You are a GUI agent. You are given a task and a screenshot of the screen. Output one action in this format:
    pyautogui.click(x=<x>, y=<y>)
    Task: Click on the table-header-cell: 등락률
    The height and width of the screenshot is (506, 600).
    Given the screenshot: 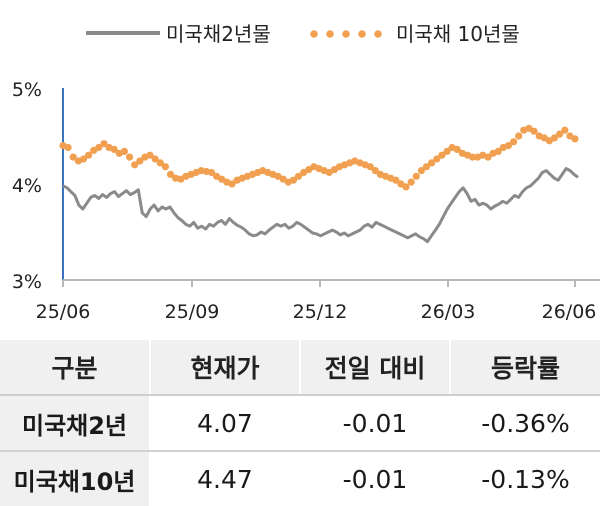 What is the action you would take?
    pyautogui.click(x=524, y=368)
    